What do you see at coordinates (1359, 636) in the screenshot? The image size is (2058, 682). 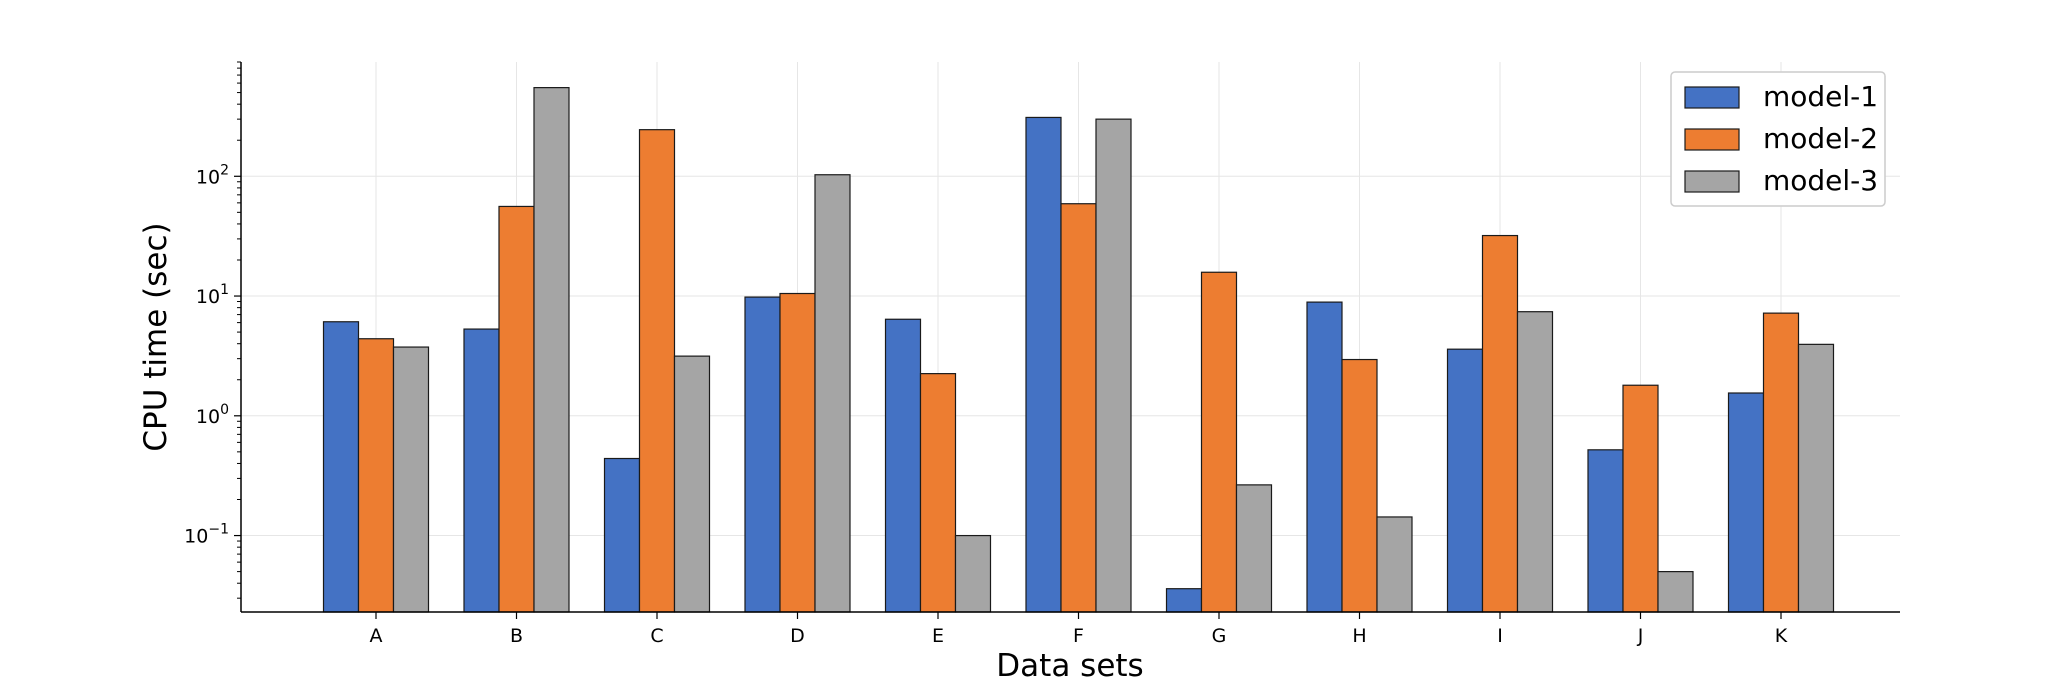 I see `x-tick-label: H` at bounding box center [1359, 636].